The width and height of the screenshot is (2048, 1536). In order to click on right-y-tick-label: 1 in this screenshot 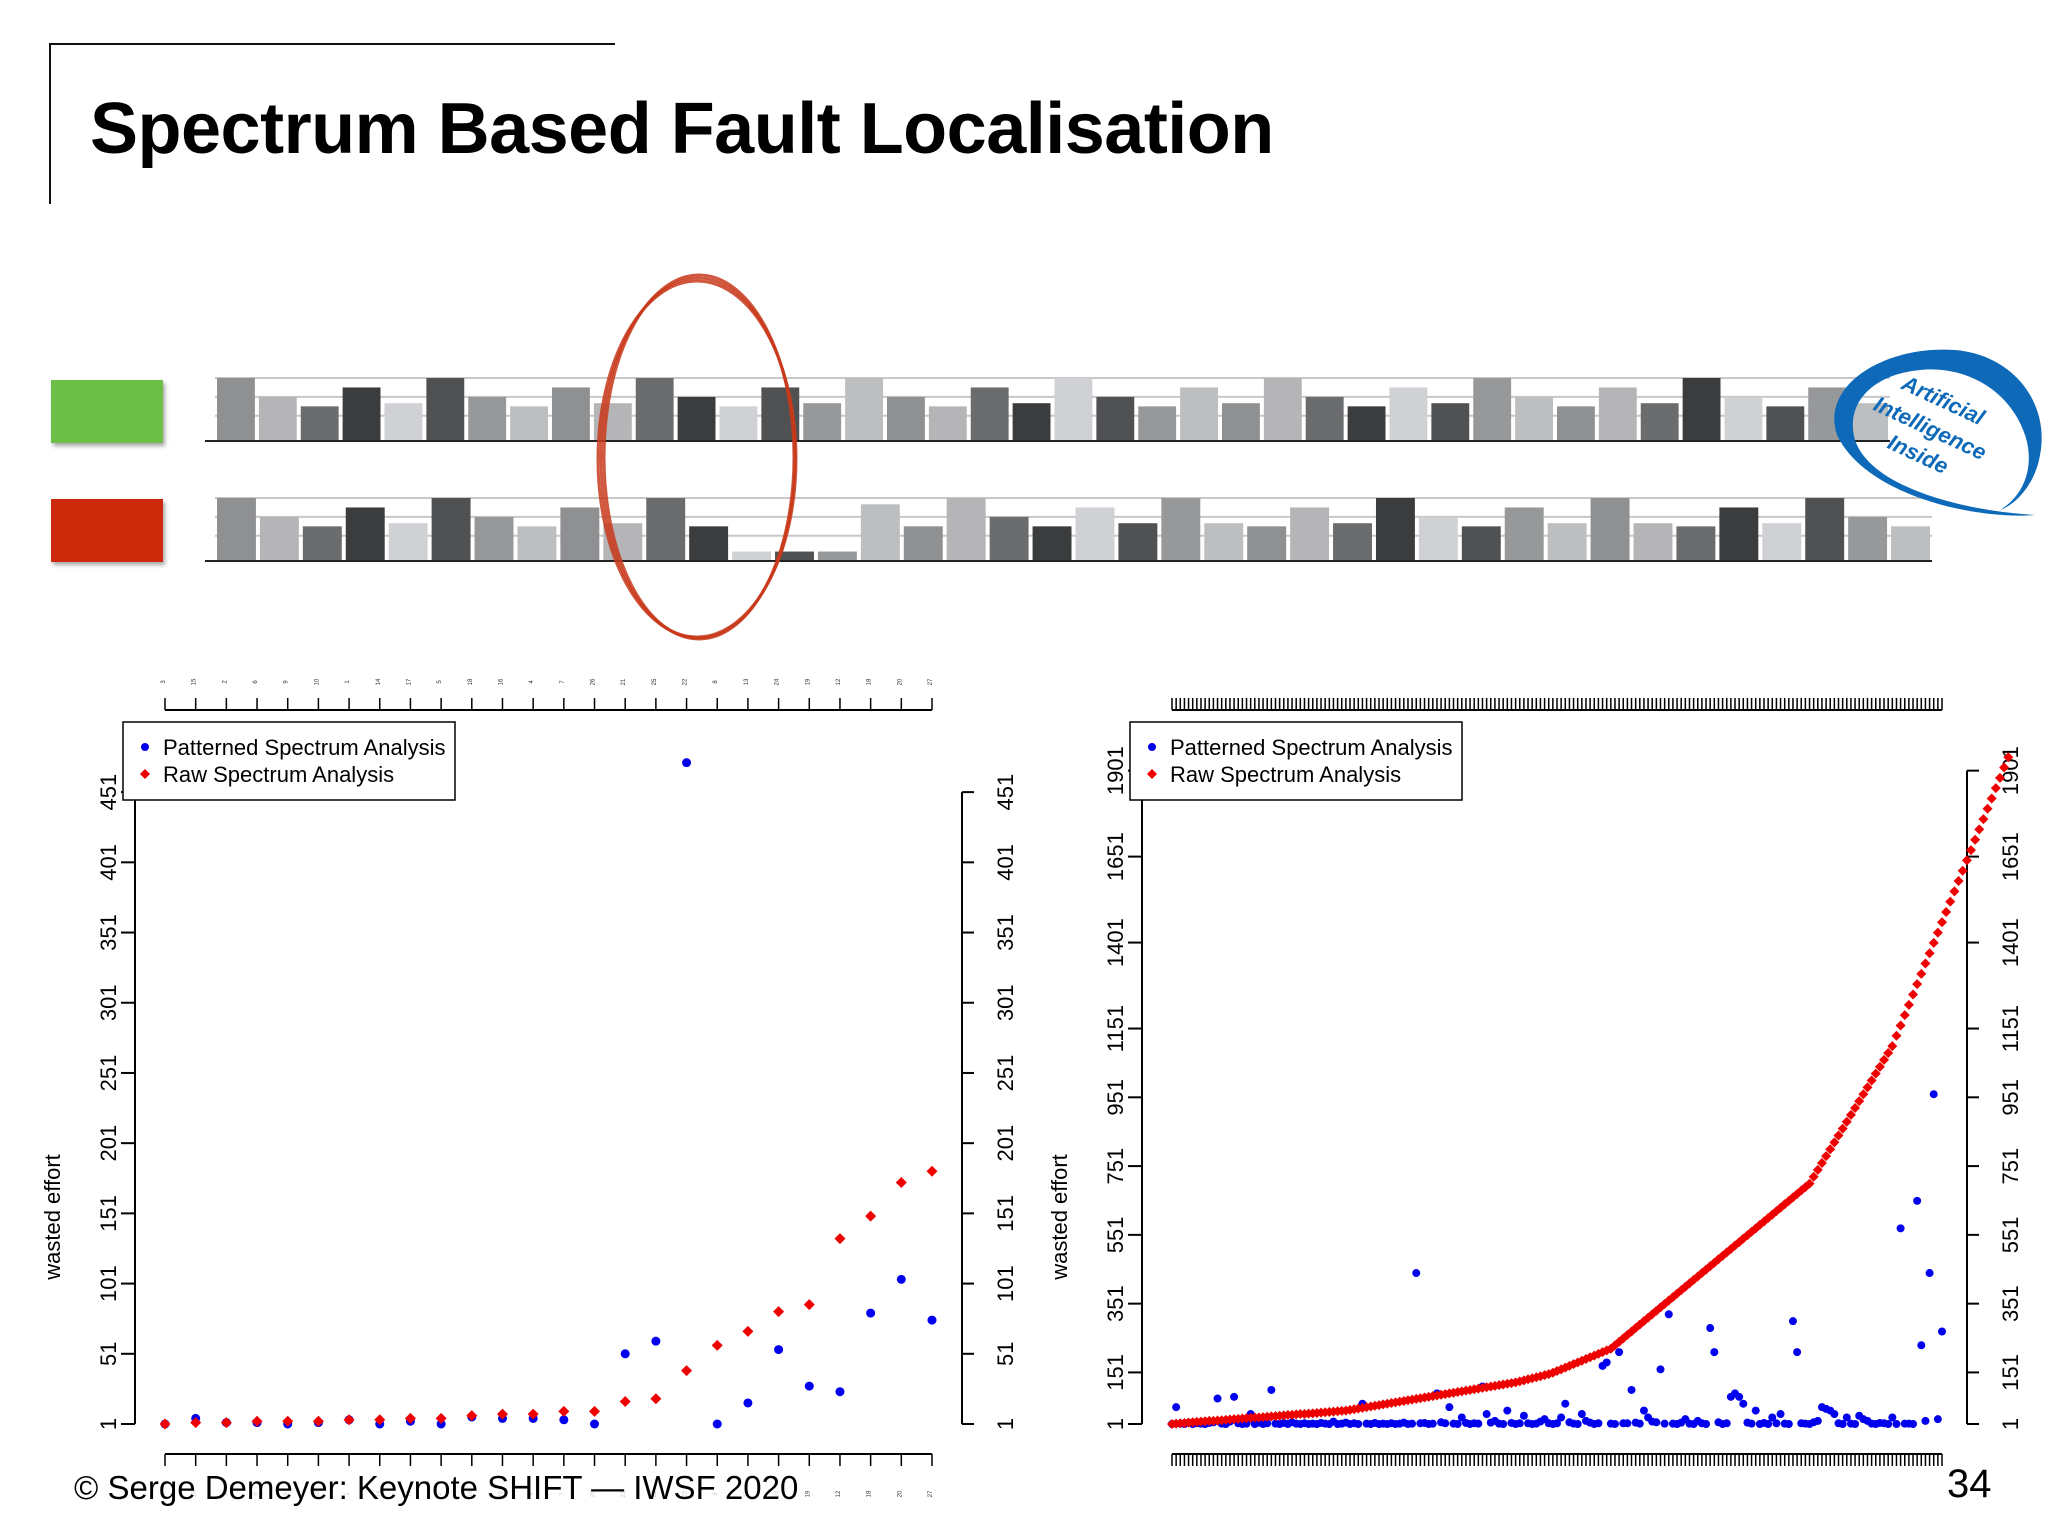, I will do `click(2010, 1424)`.